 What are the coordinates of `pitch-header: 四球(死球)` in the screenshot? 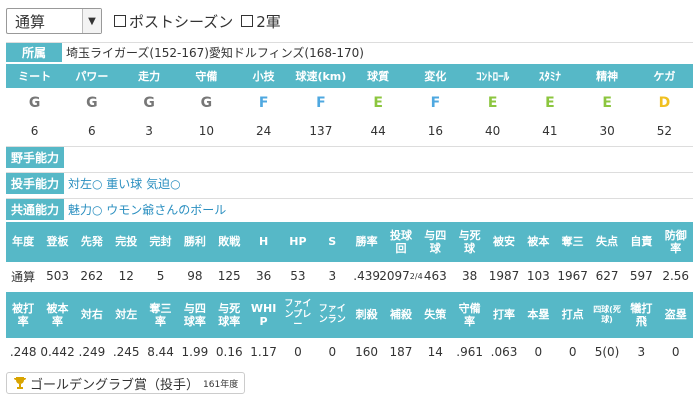 It's located at (607, 314).